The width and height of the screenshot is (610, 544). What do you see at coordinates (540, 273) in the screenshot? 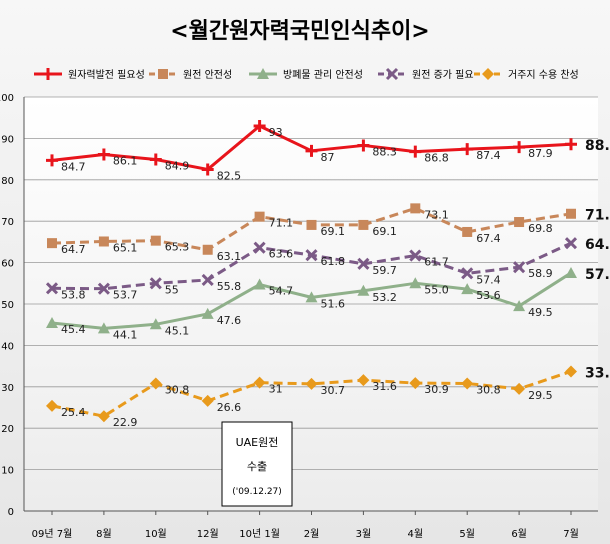
I see `data-label: 58.9` at bounding box center [540, 273].